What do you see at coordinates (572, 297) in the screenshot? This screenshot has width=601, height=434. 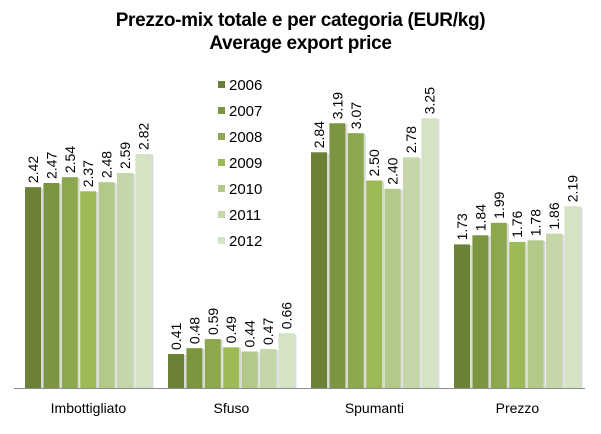 I see `bar-2012-prezzo` at bounding box center [572, 297].